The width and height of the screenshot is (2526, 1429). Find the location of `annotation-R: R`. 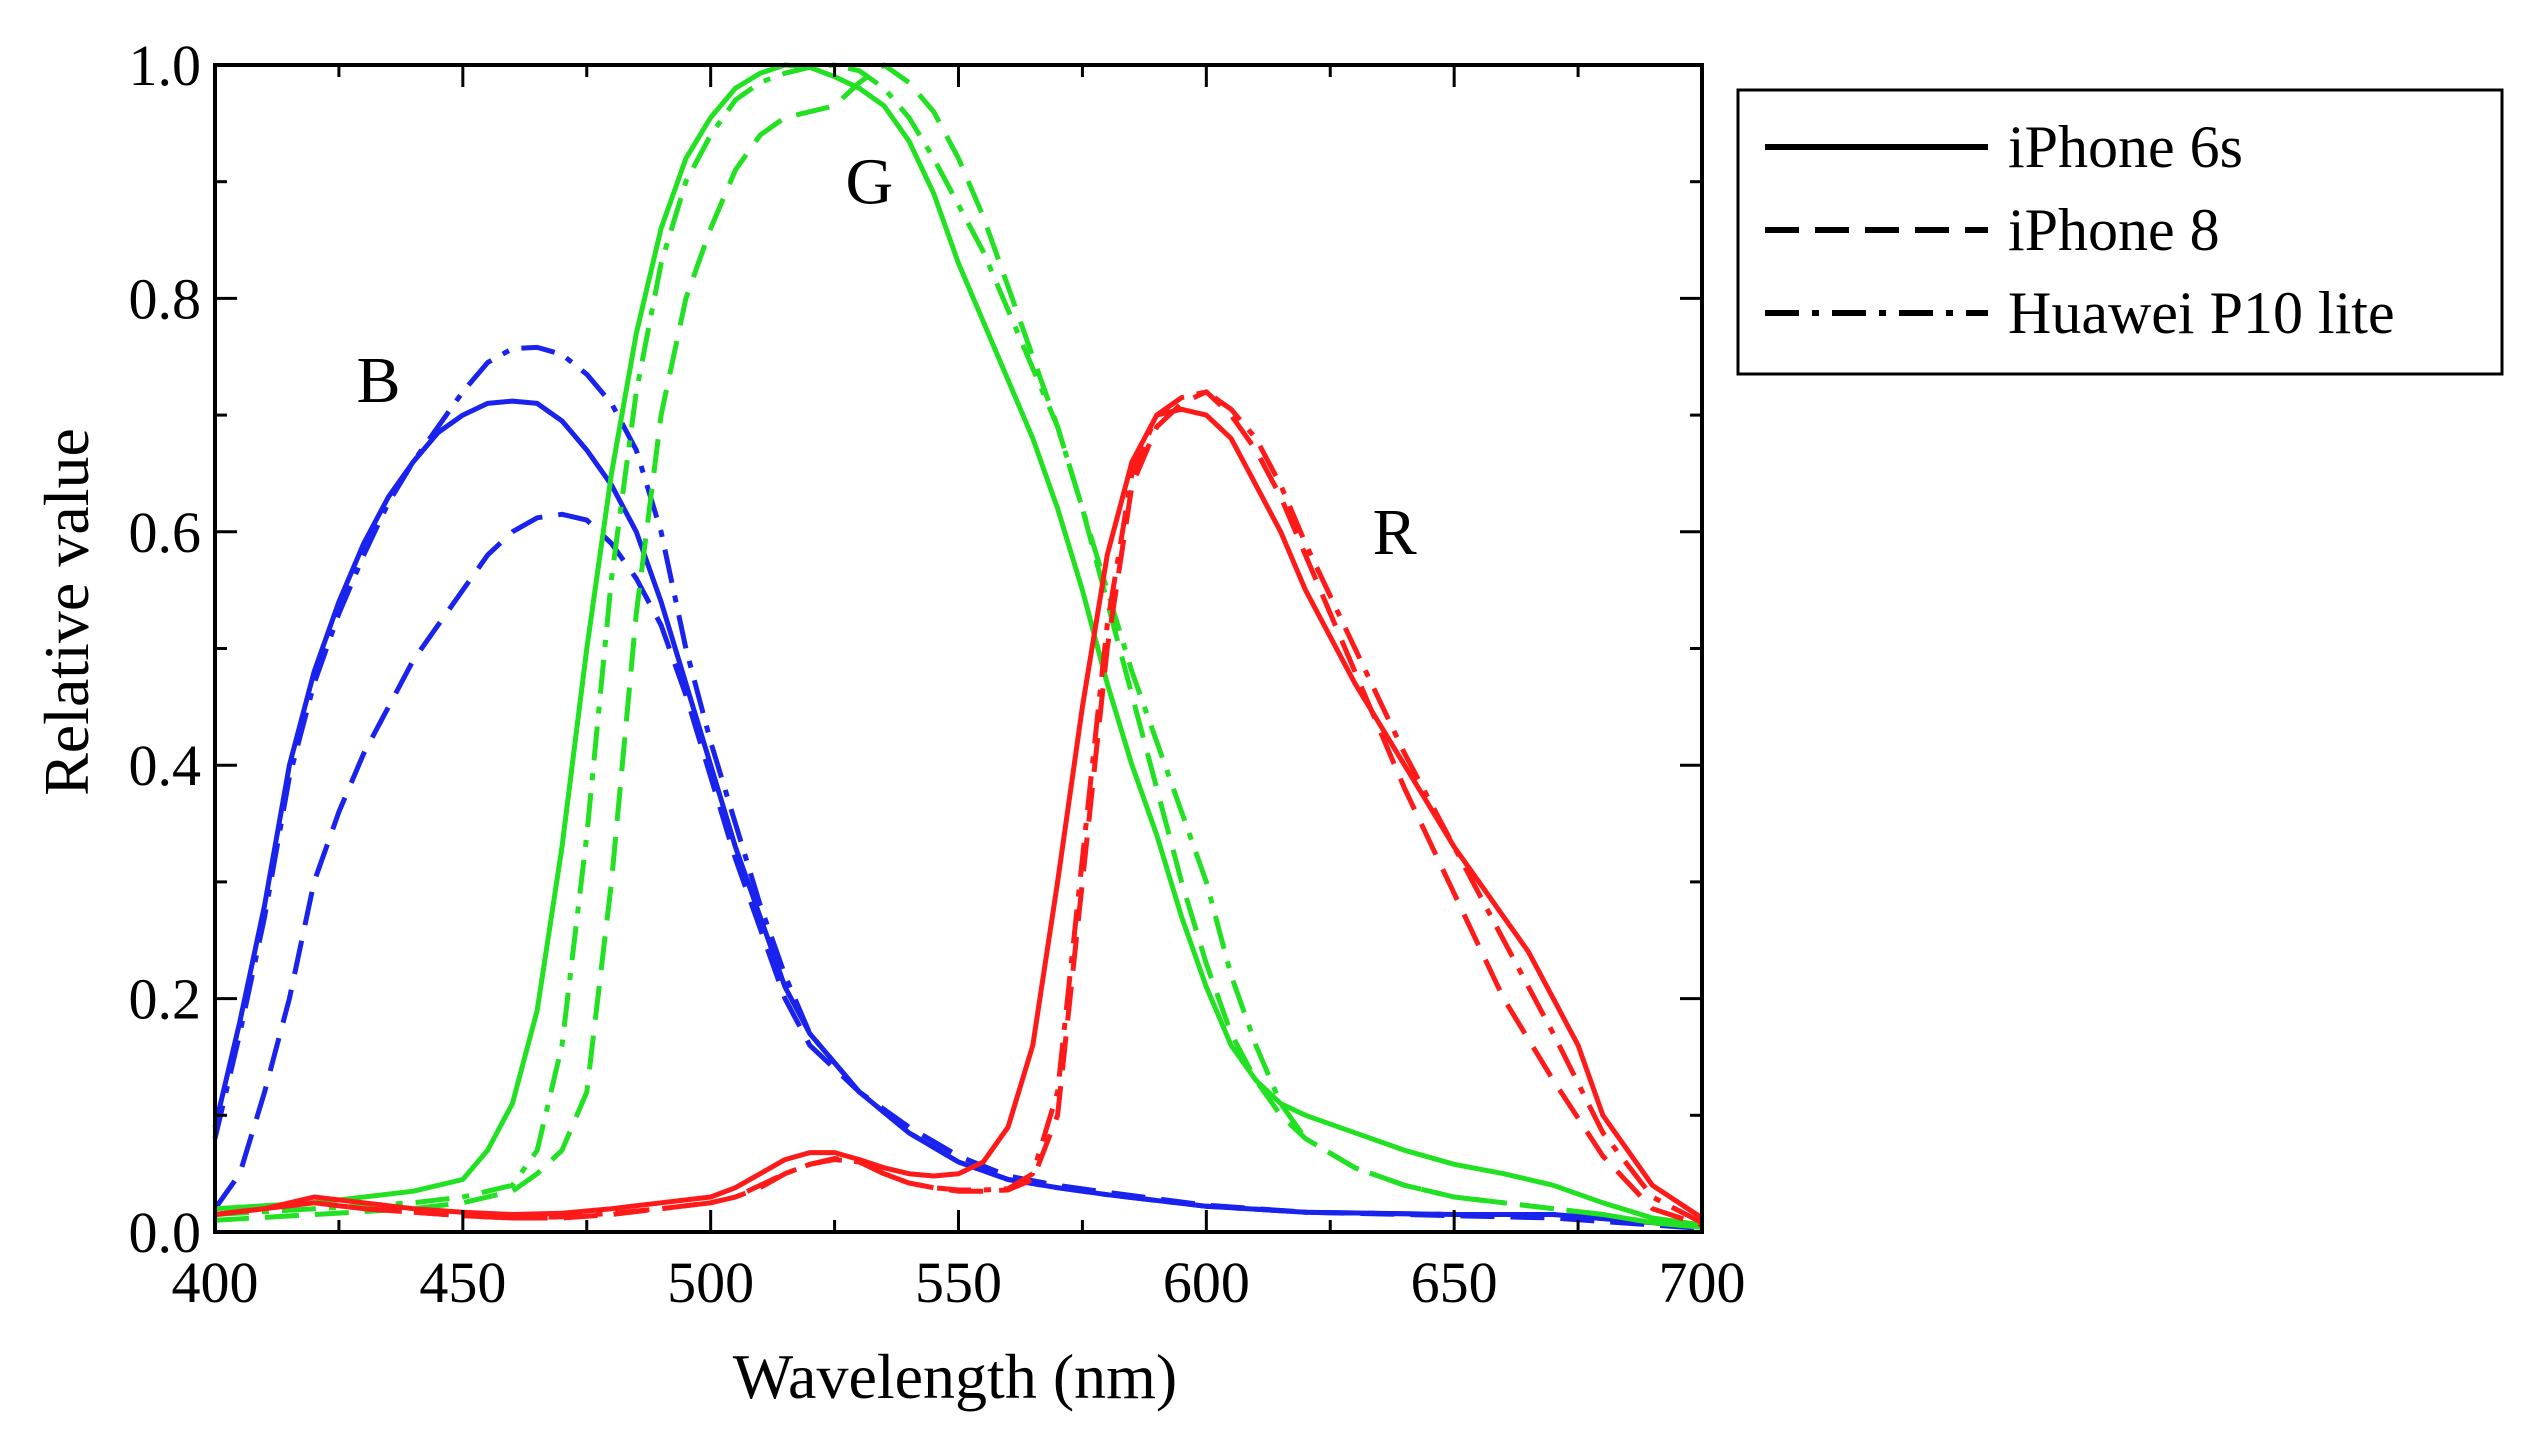

annotation-R: R is located at coordinates (1395, 532).